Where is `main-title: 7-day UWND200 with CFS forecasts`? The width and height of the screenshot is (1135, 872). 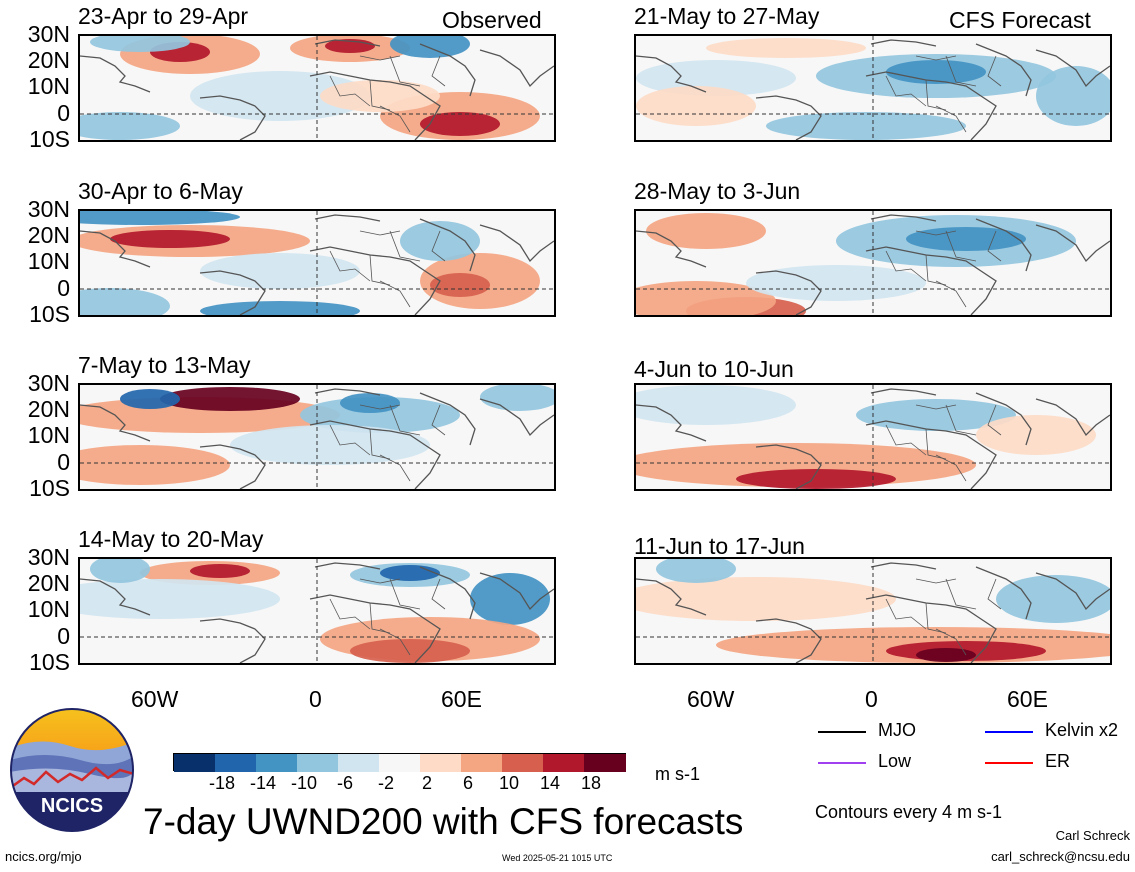
main-title: 7-day UWND200 with CFS forecasts is located at coordinates (443, 821).